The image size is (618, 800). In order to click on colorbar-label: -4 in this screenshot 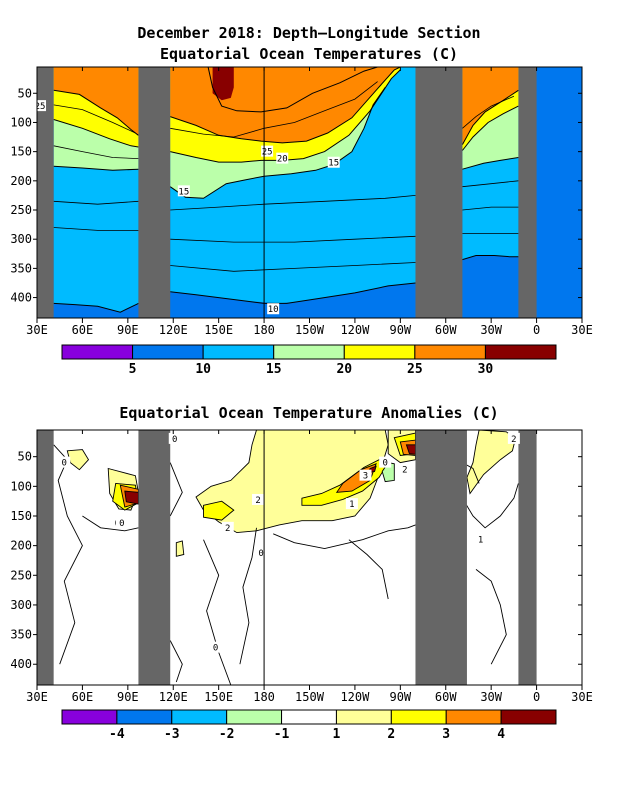, I will do `click(117, 734)`.